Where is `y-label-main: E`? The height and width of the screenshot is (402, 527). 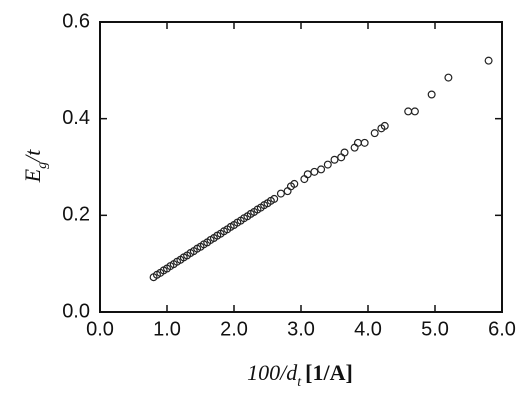
y-label-main: E is located at coordinates (32, 175).